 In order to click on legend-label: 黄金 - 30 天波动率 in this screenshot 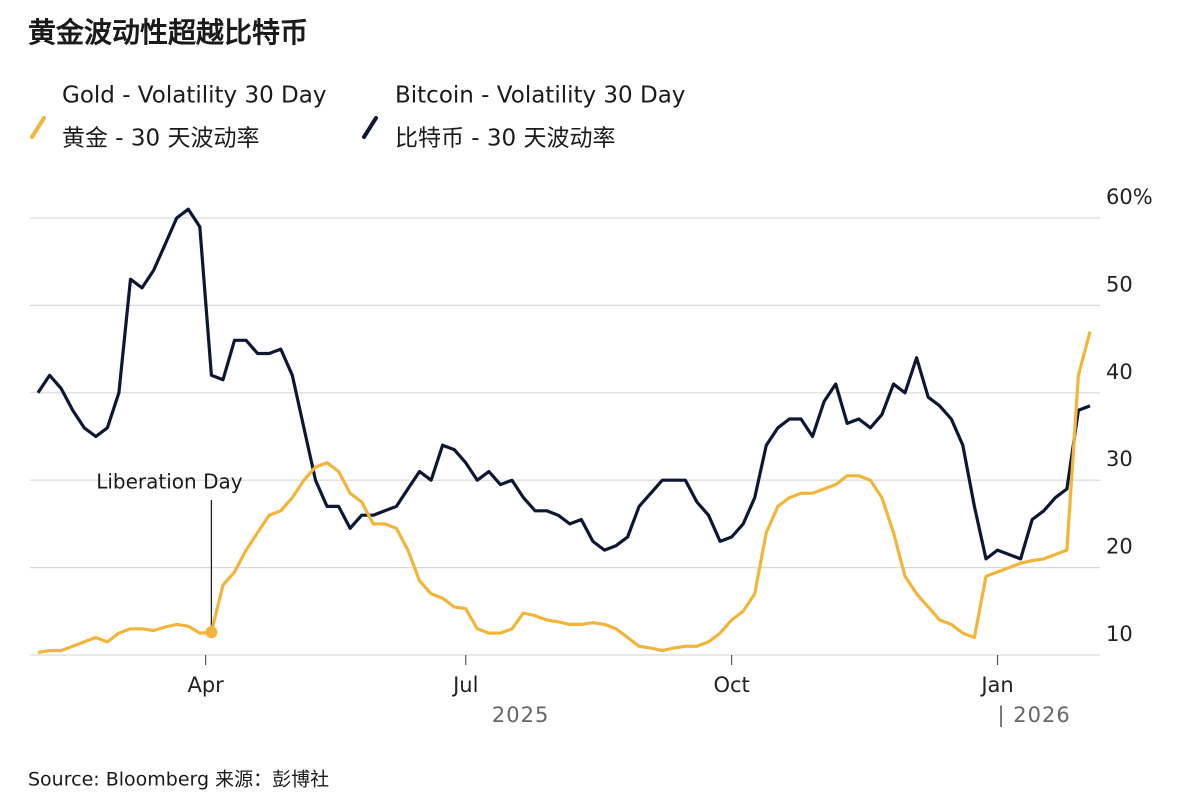, I will do `click(161, 139)`.